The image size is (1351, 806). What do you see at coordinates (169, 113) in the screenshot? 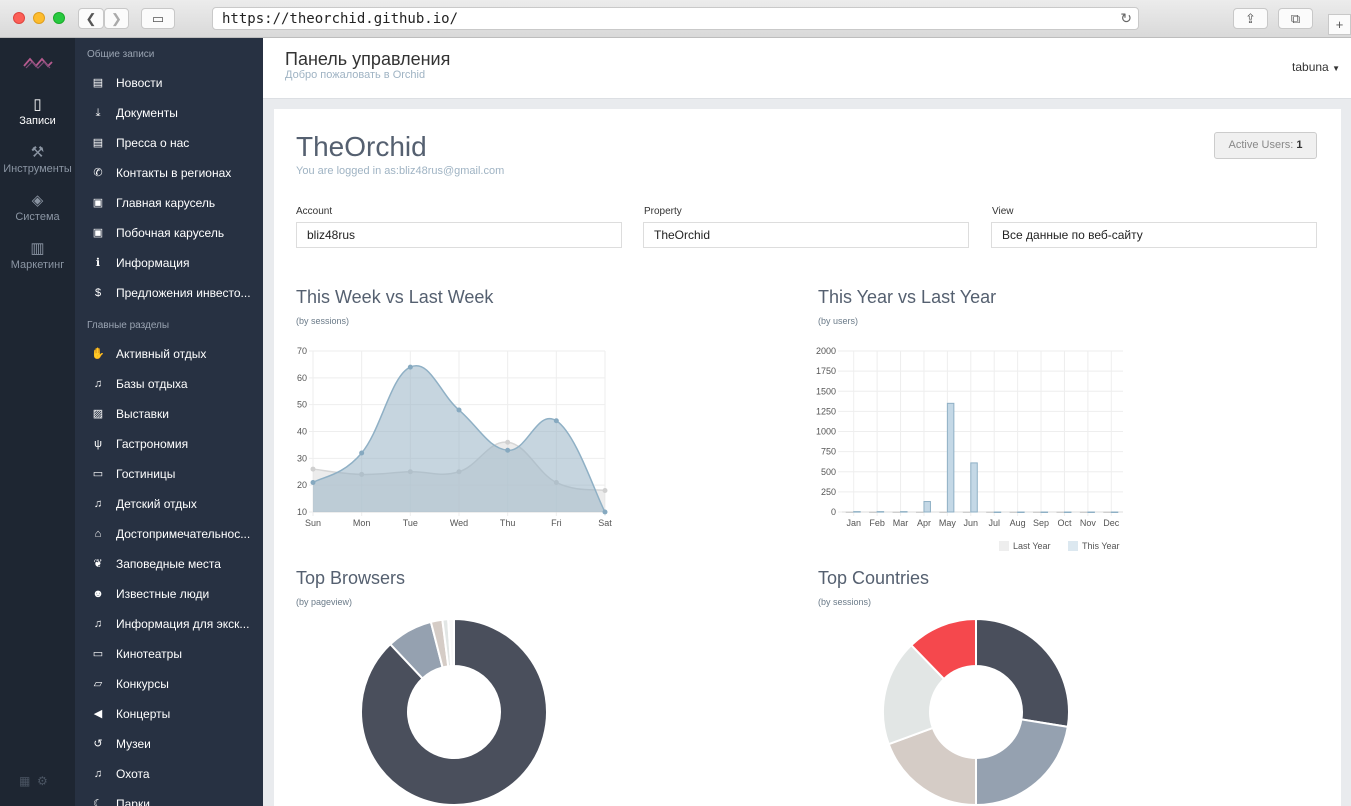
I see `menu-item: ⤓ Документы` at bounding box center [169, 113].